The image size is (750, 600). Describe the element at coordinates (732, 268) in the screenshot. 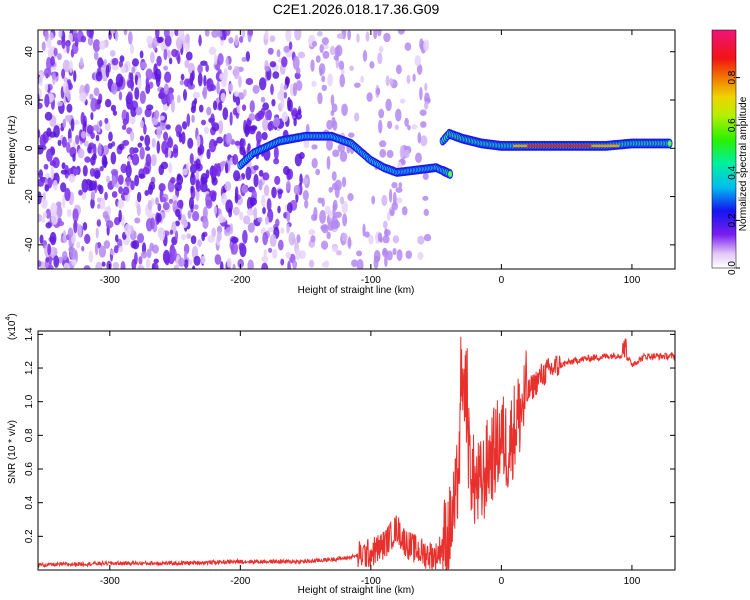

I see `colorbar-tick-label: 0.0` at that location.